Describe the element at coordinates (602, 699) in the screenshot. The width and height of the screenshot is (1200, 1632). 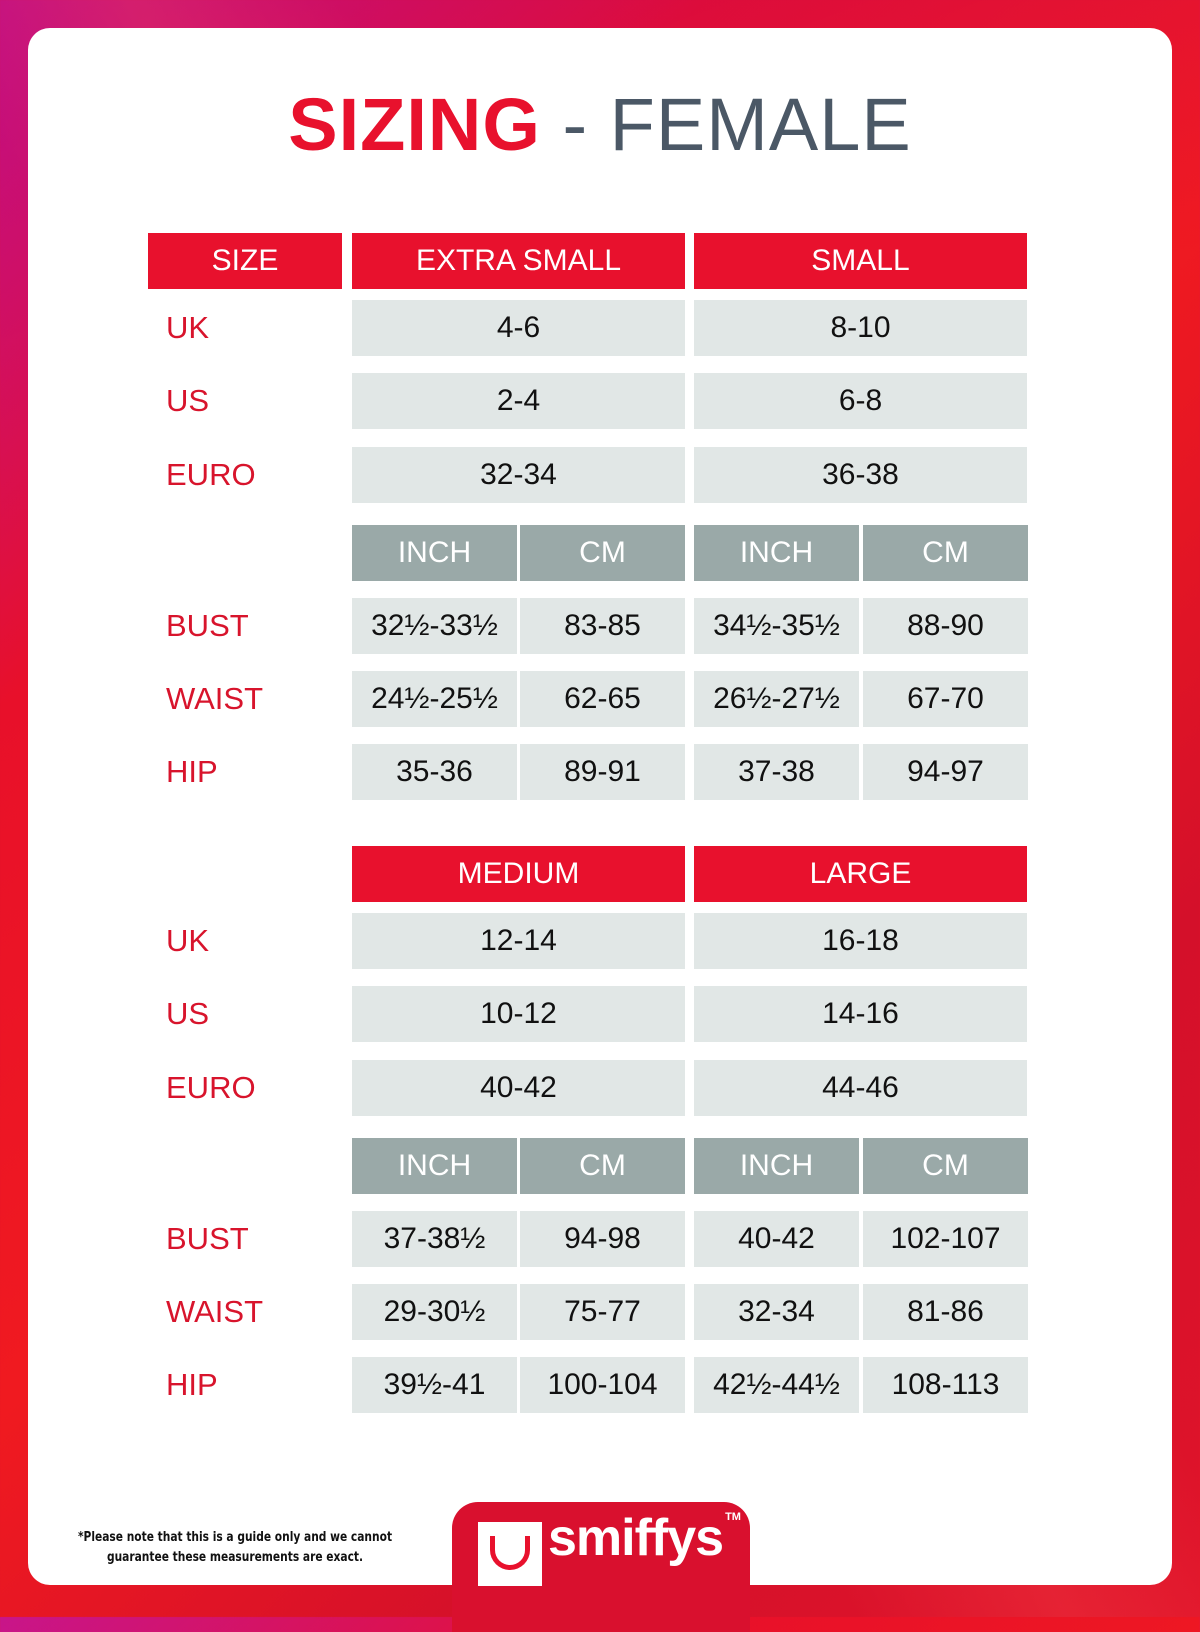
I see `measurement-waist: 62-65` at that location.